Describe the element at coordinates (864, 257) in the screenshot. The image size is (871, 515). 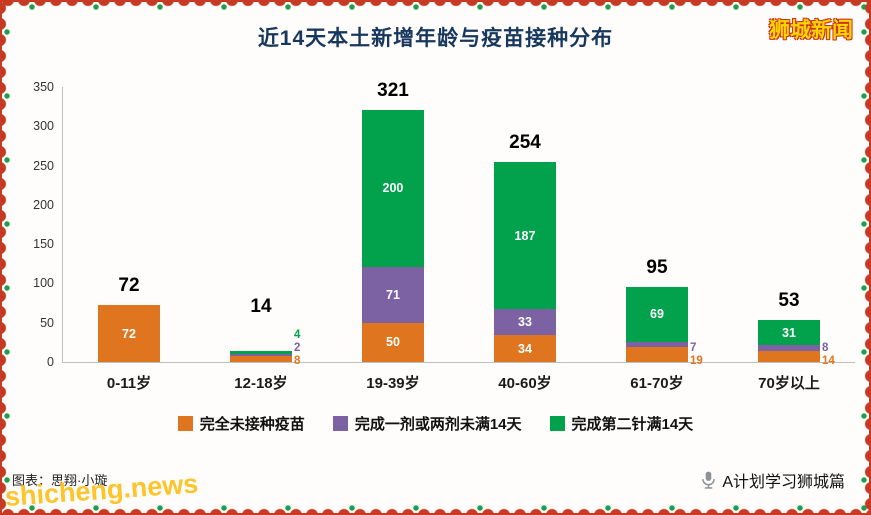
I see `decorative-border-right` at that location.